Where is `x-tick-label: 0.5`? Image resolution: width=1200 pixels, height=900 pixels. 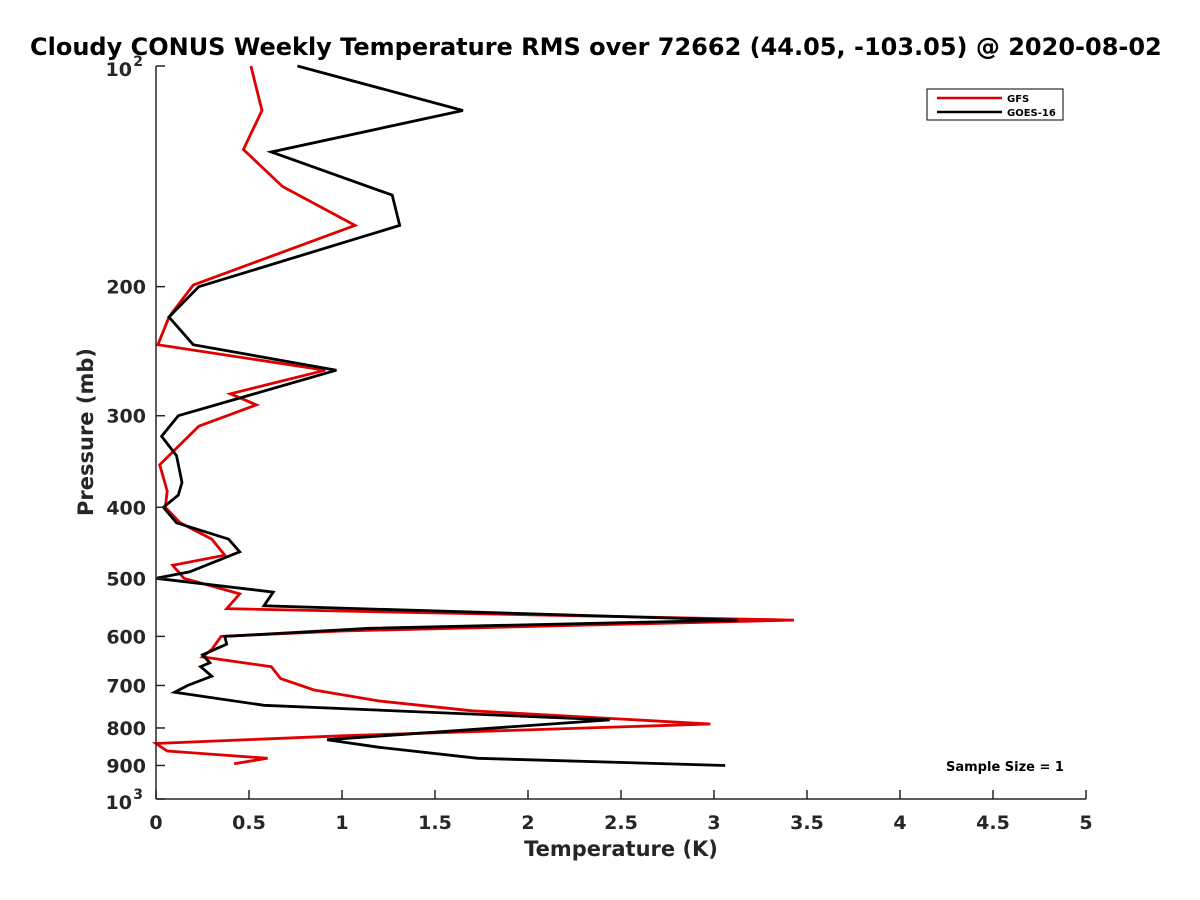
x-tick-label: 0.5 is located at coordinates (249, 823).